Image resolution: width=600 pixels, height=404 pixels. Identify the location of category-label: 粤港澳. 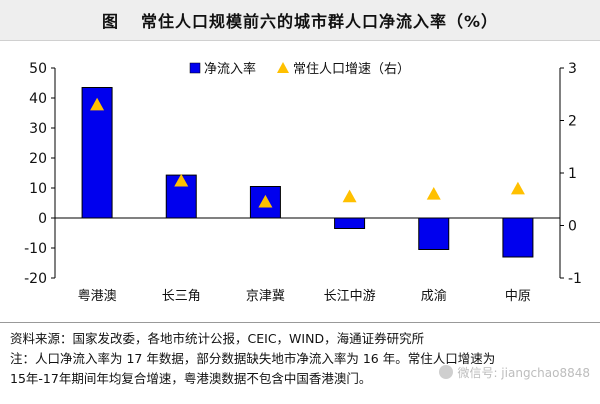
(97, 296).